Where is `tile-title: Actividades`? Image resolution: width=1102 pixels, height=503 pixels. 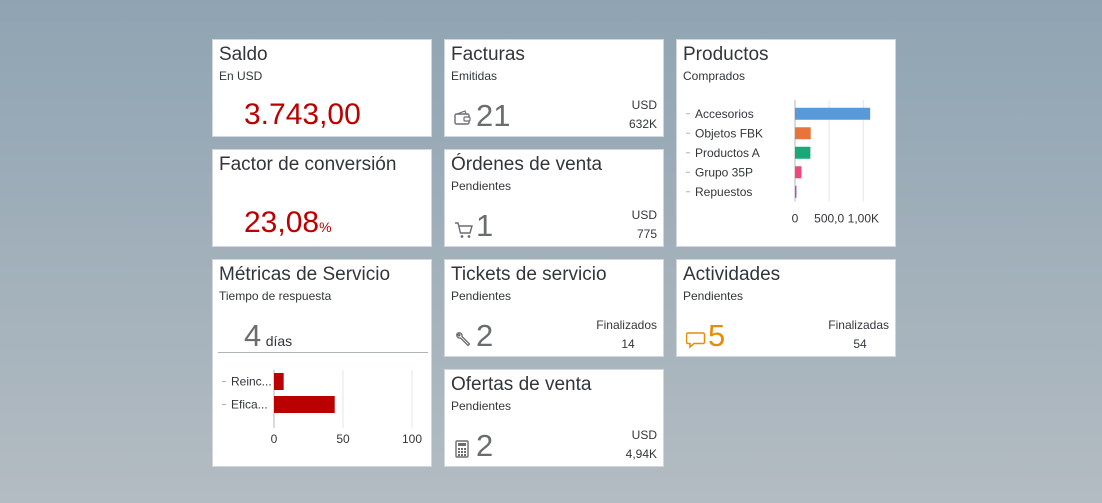 tile-title: Actividades is located at coordinates (732, 274).